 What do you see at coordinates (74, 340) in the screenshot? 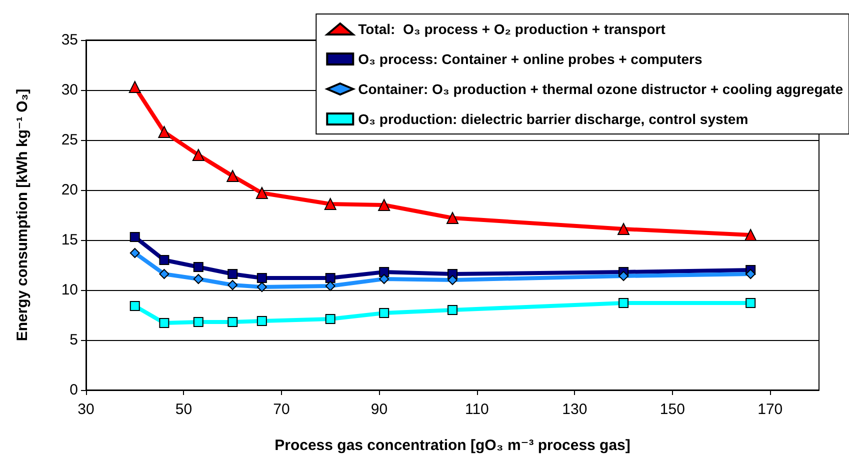
I see `y-tick-label: 5` at bounding box center [74, 340].